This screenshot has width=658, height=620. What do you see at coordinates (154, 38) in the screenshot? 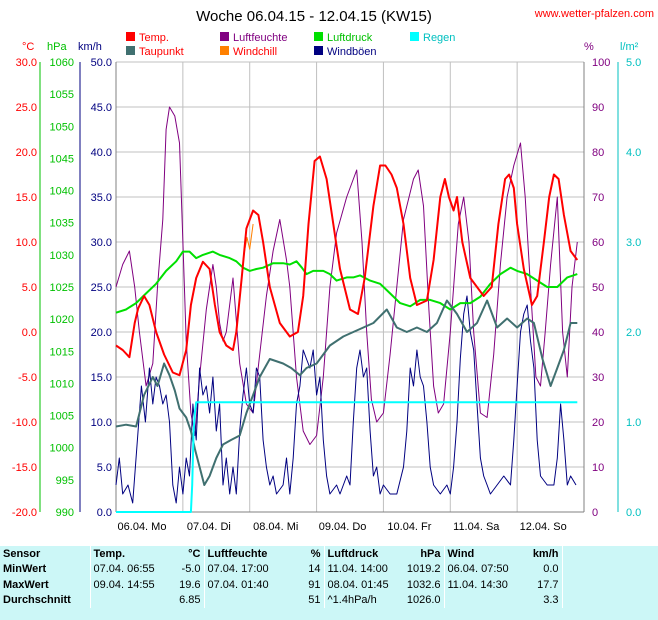
I see `legend-label: Temp.` at bounding box center [154, 38].